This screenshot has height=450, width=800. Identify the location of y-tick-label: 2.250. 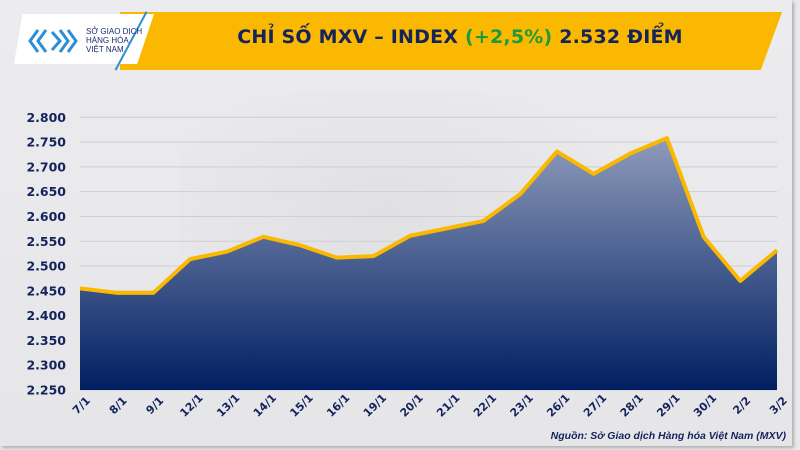
(46, 390).